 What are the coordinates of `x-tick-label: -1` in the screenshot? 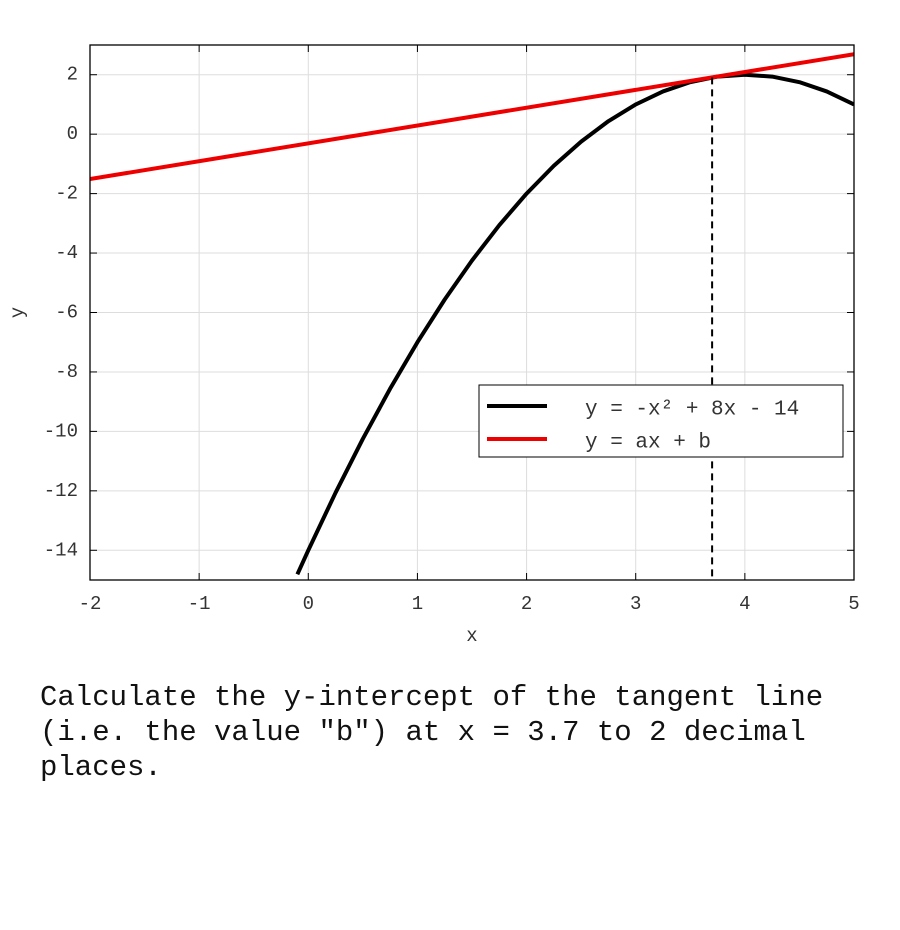 It's located at (199, 604).